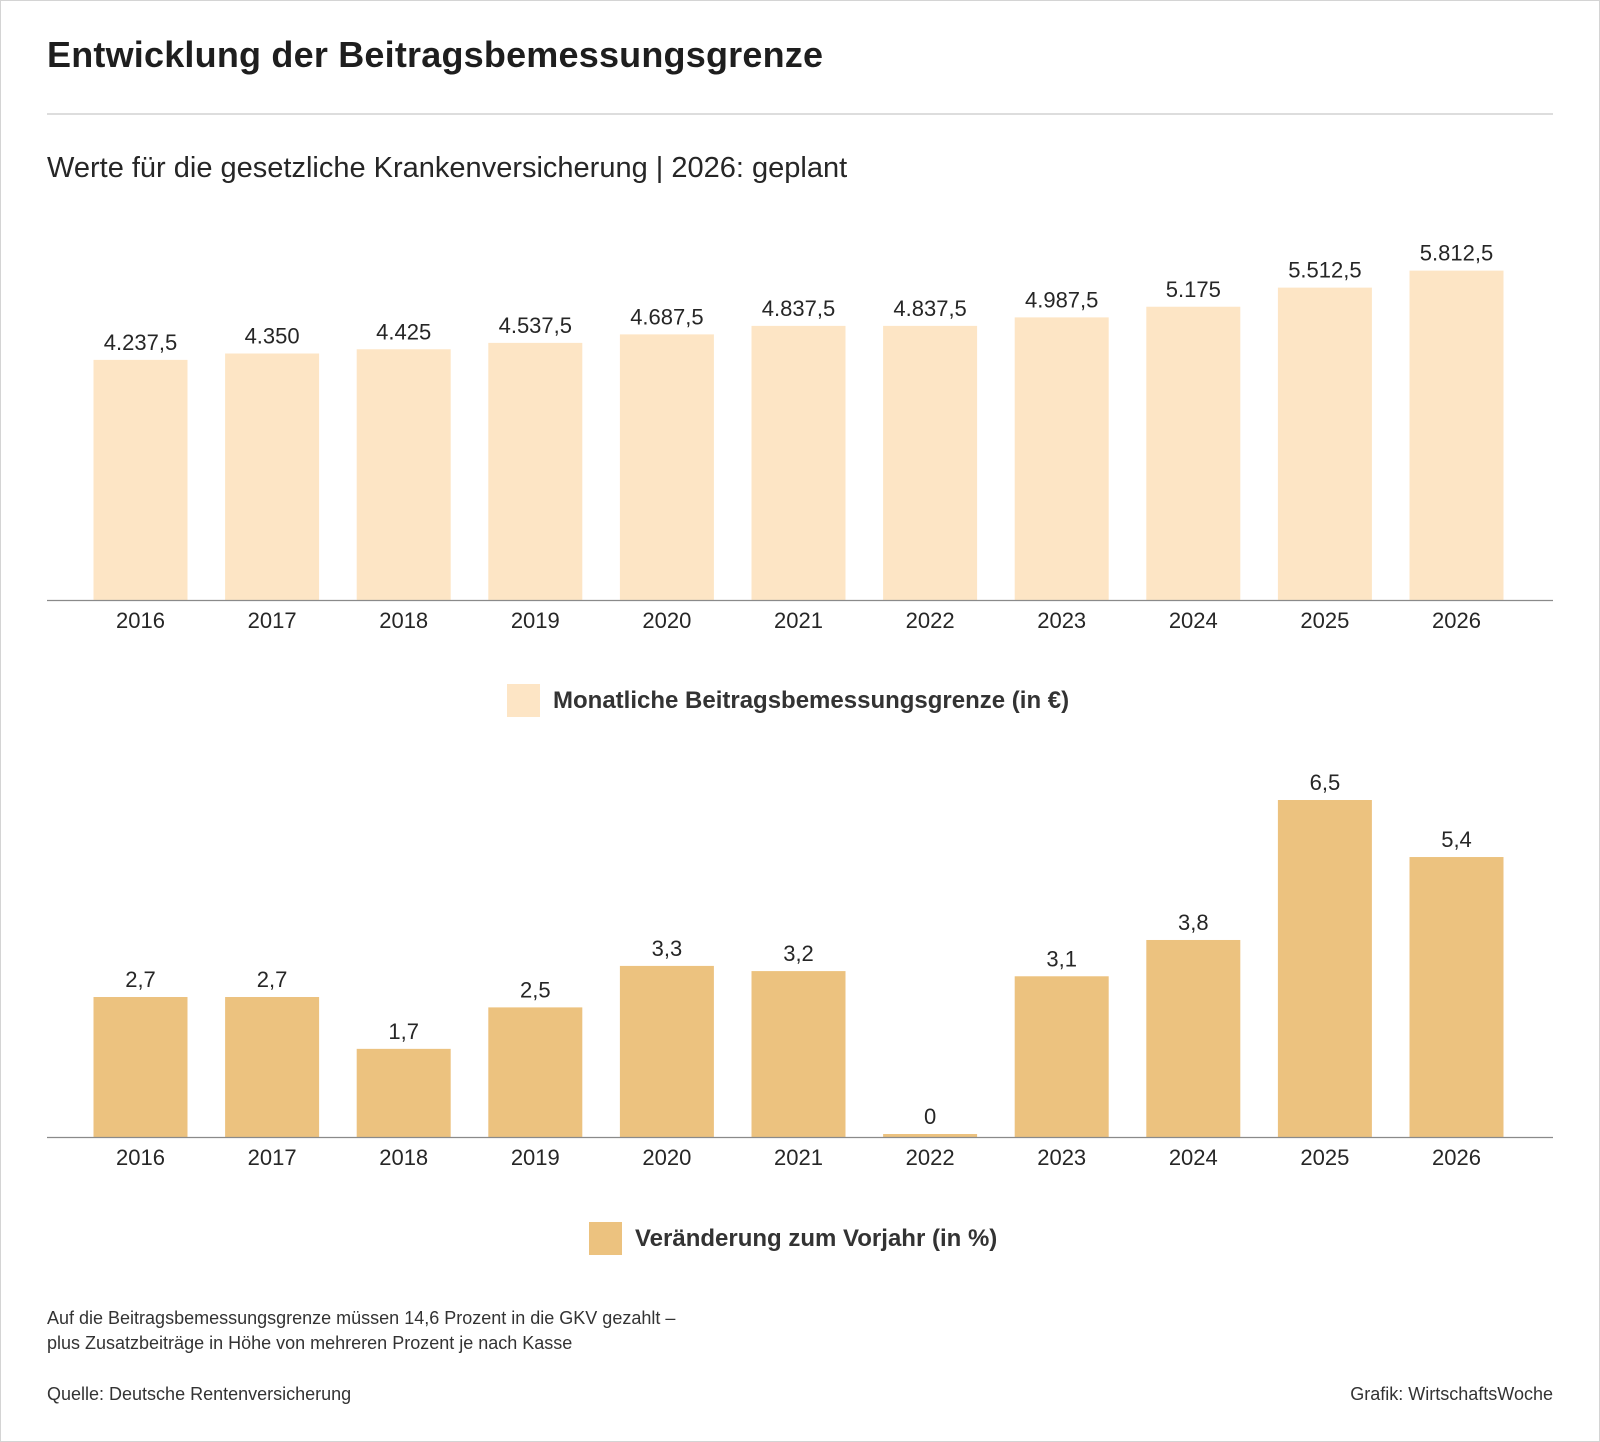 The image size is (1600, 1442). I want to click on legend-bottom: Veränderung zum Vorjahr (in %), so click(793, 1238).